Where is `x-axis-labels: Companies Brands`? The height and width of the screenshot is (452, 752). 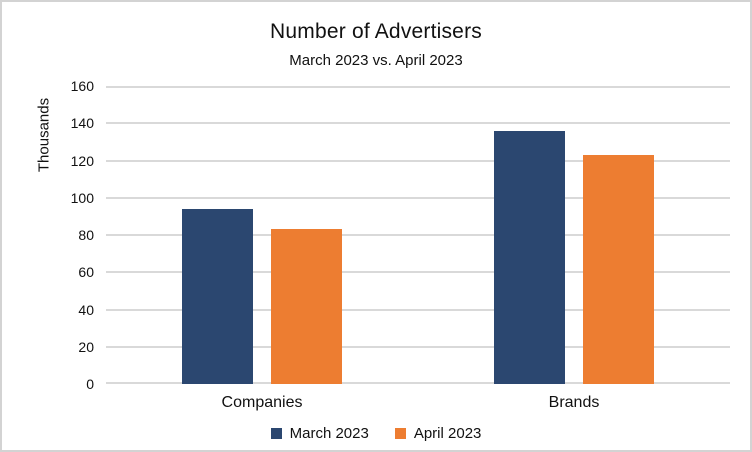 x-axis-labels: Companies Brands is located at coordinates (418, 404).